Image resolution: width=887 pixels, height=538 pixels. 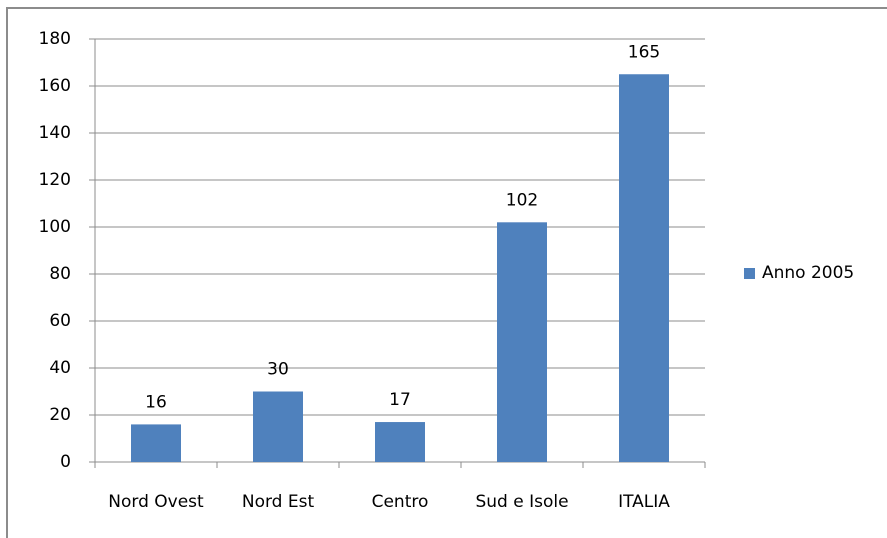 I want to click on y-tick-label: 40, so click(x=60, y=368).